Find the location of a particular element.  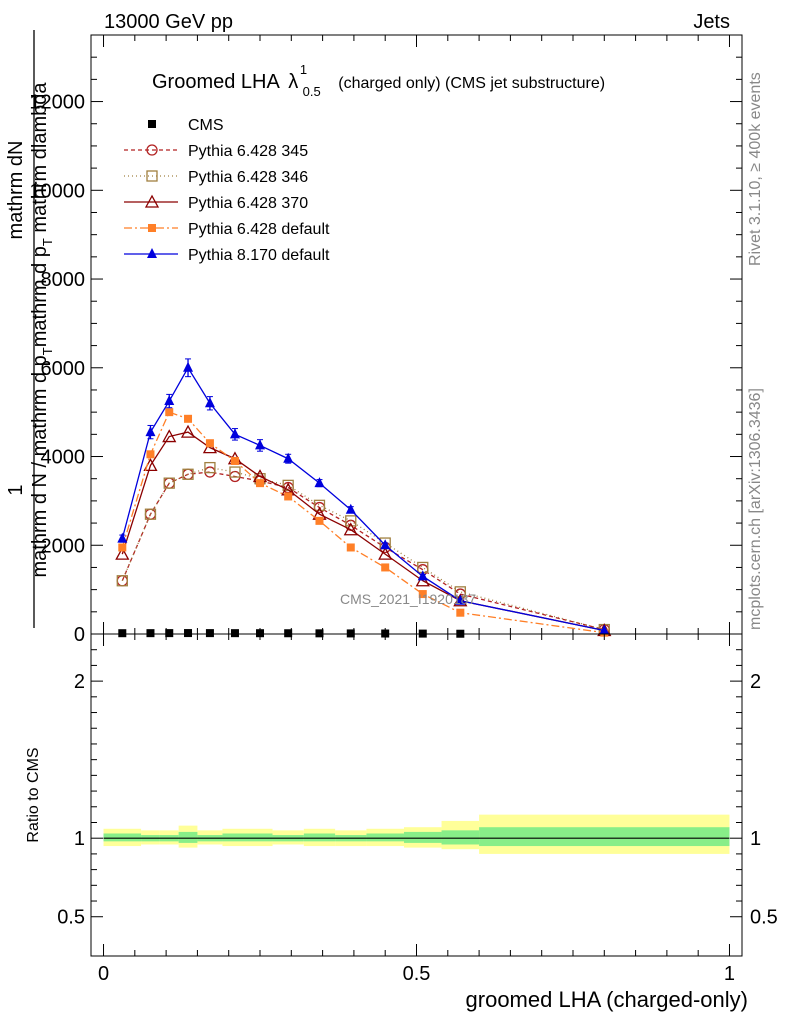

title-sub: 0.5 is located at coordinates (312, 91).